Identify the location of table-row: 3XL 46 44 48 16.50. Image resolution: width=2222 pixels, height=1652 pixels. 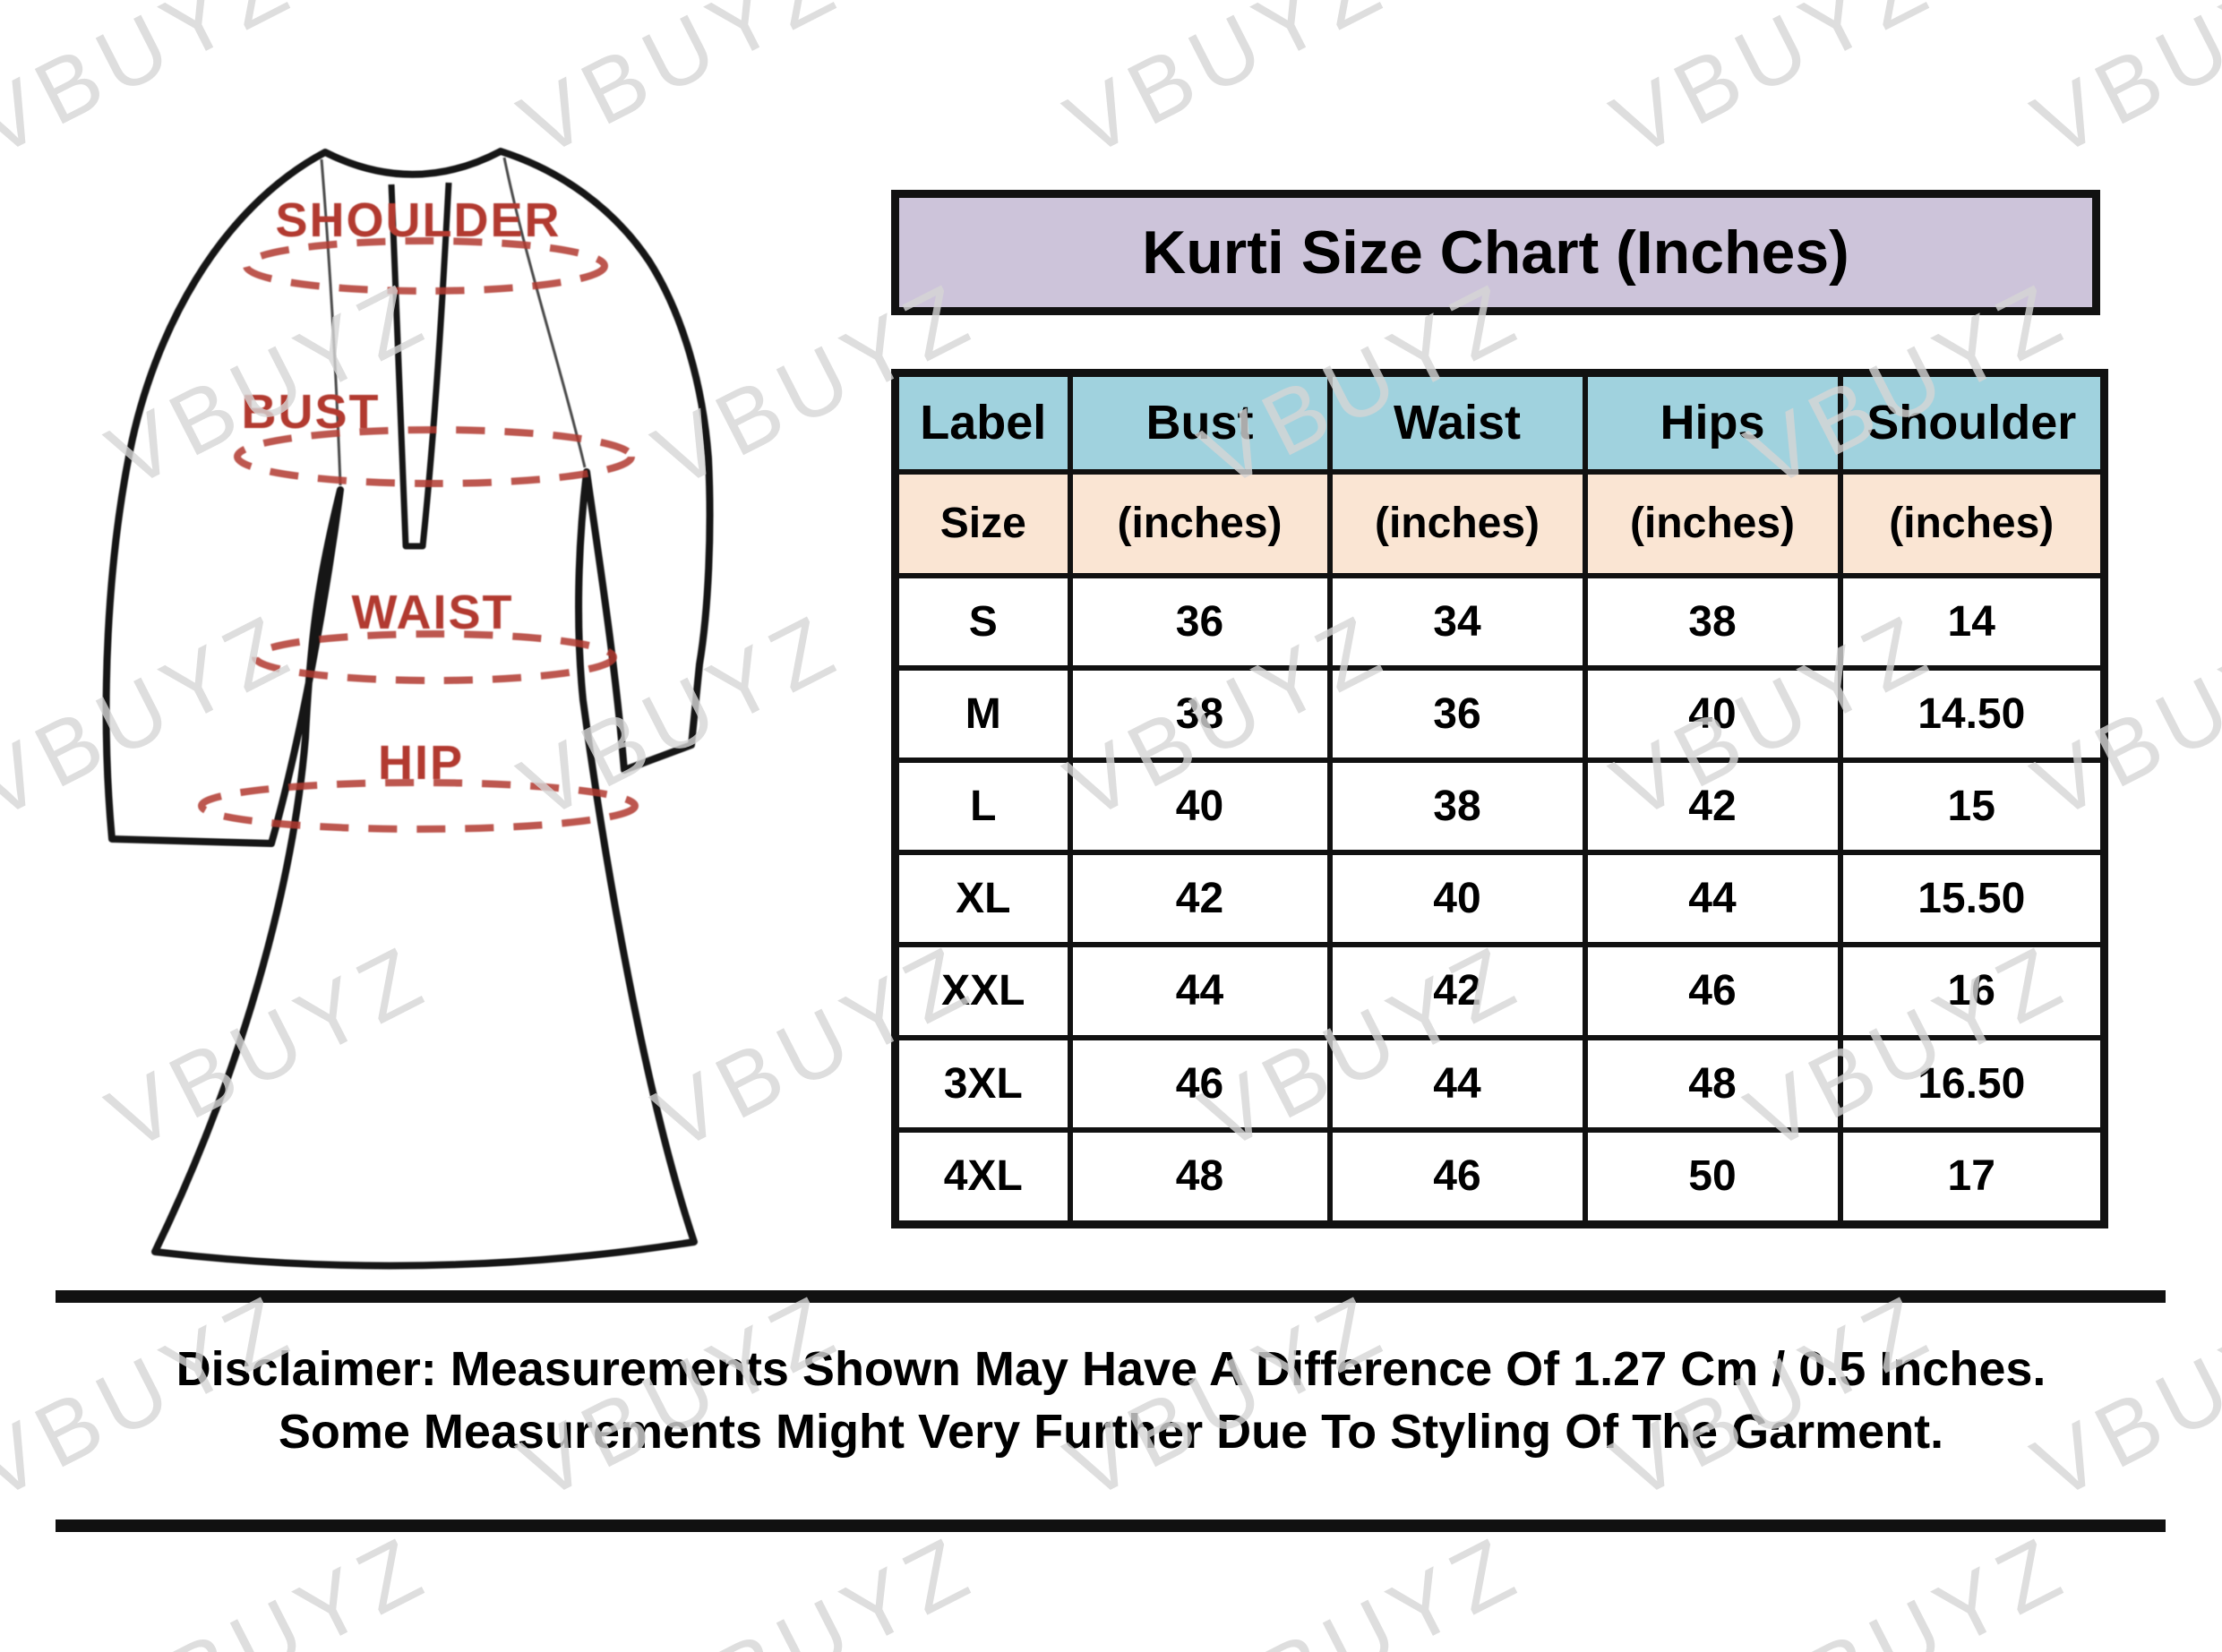
(1500, 1083).